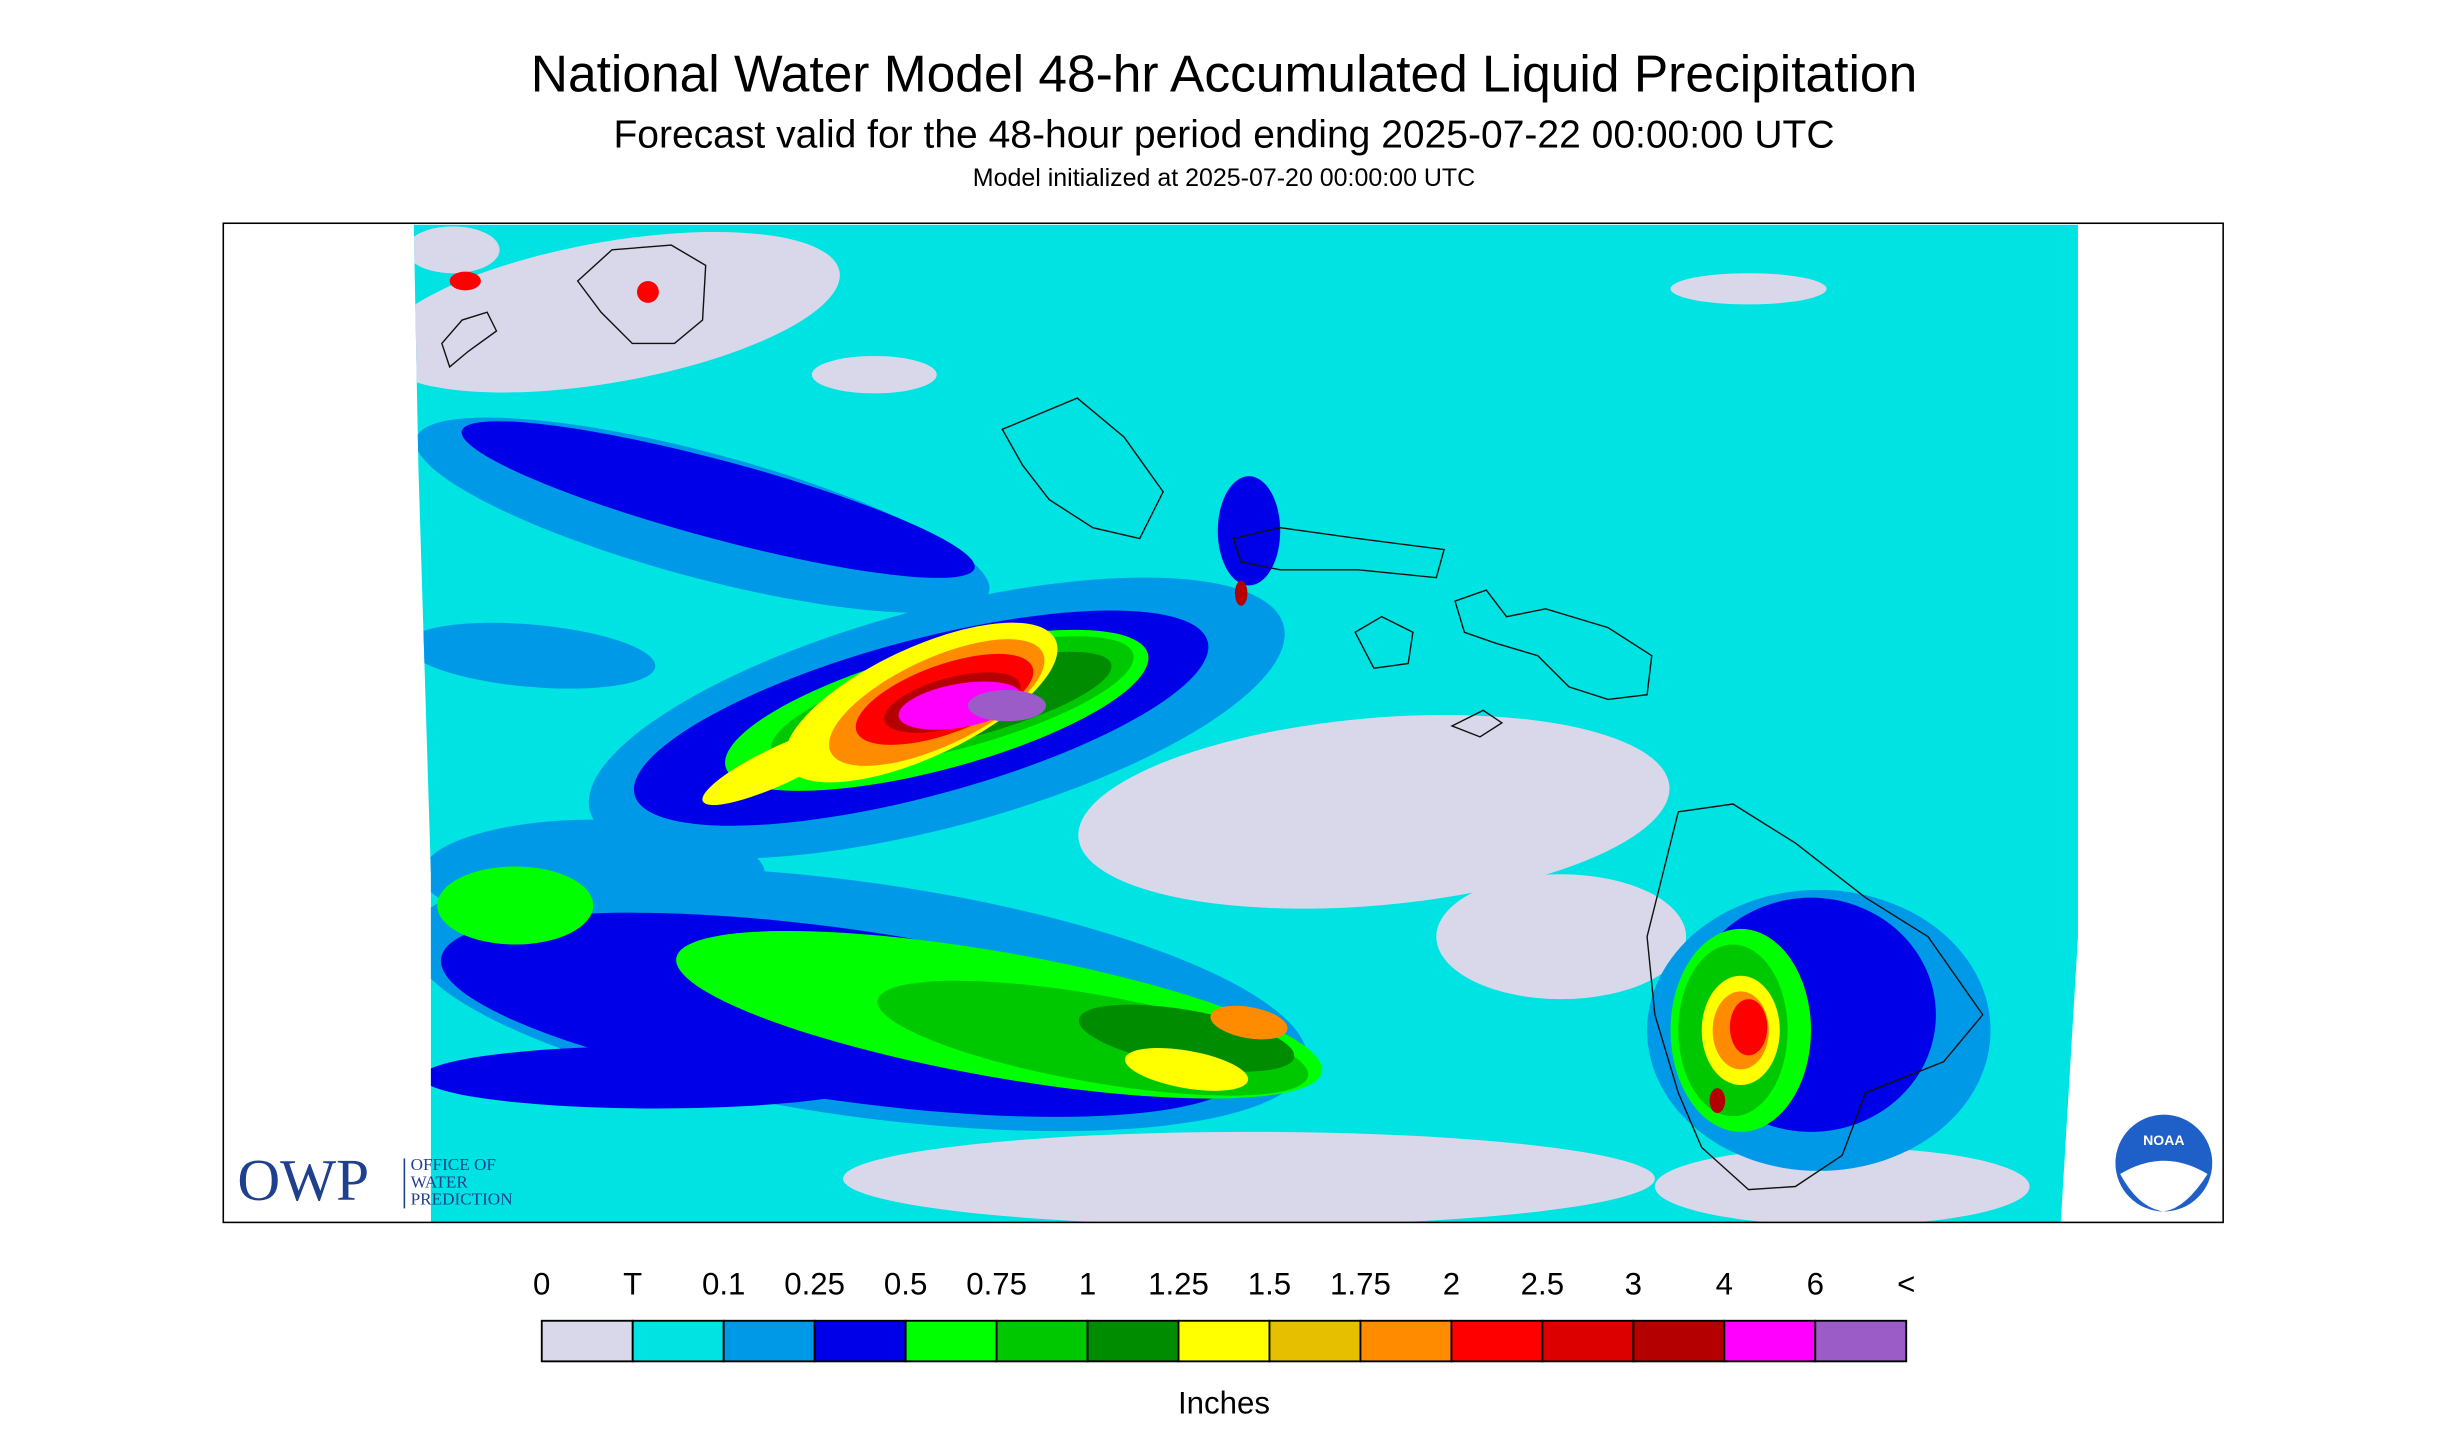 Image resolution: width=2448 pixels, height=1448 pixels. I want to click on legend-unit: Inches, so click(1224, 1402).